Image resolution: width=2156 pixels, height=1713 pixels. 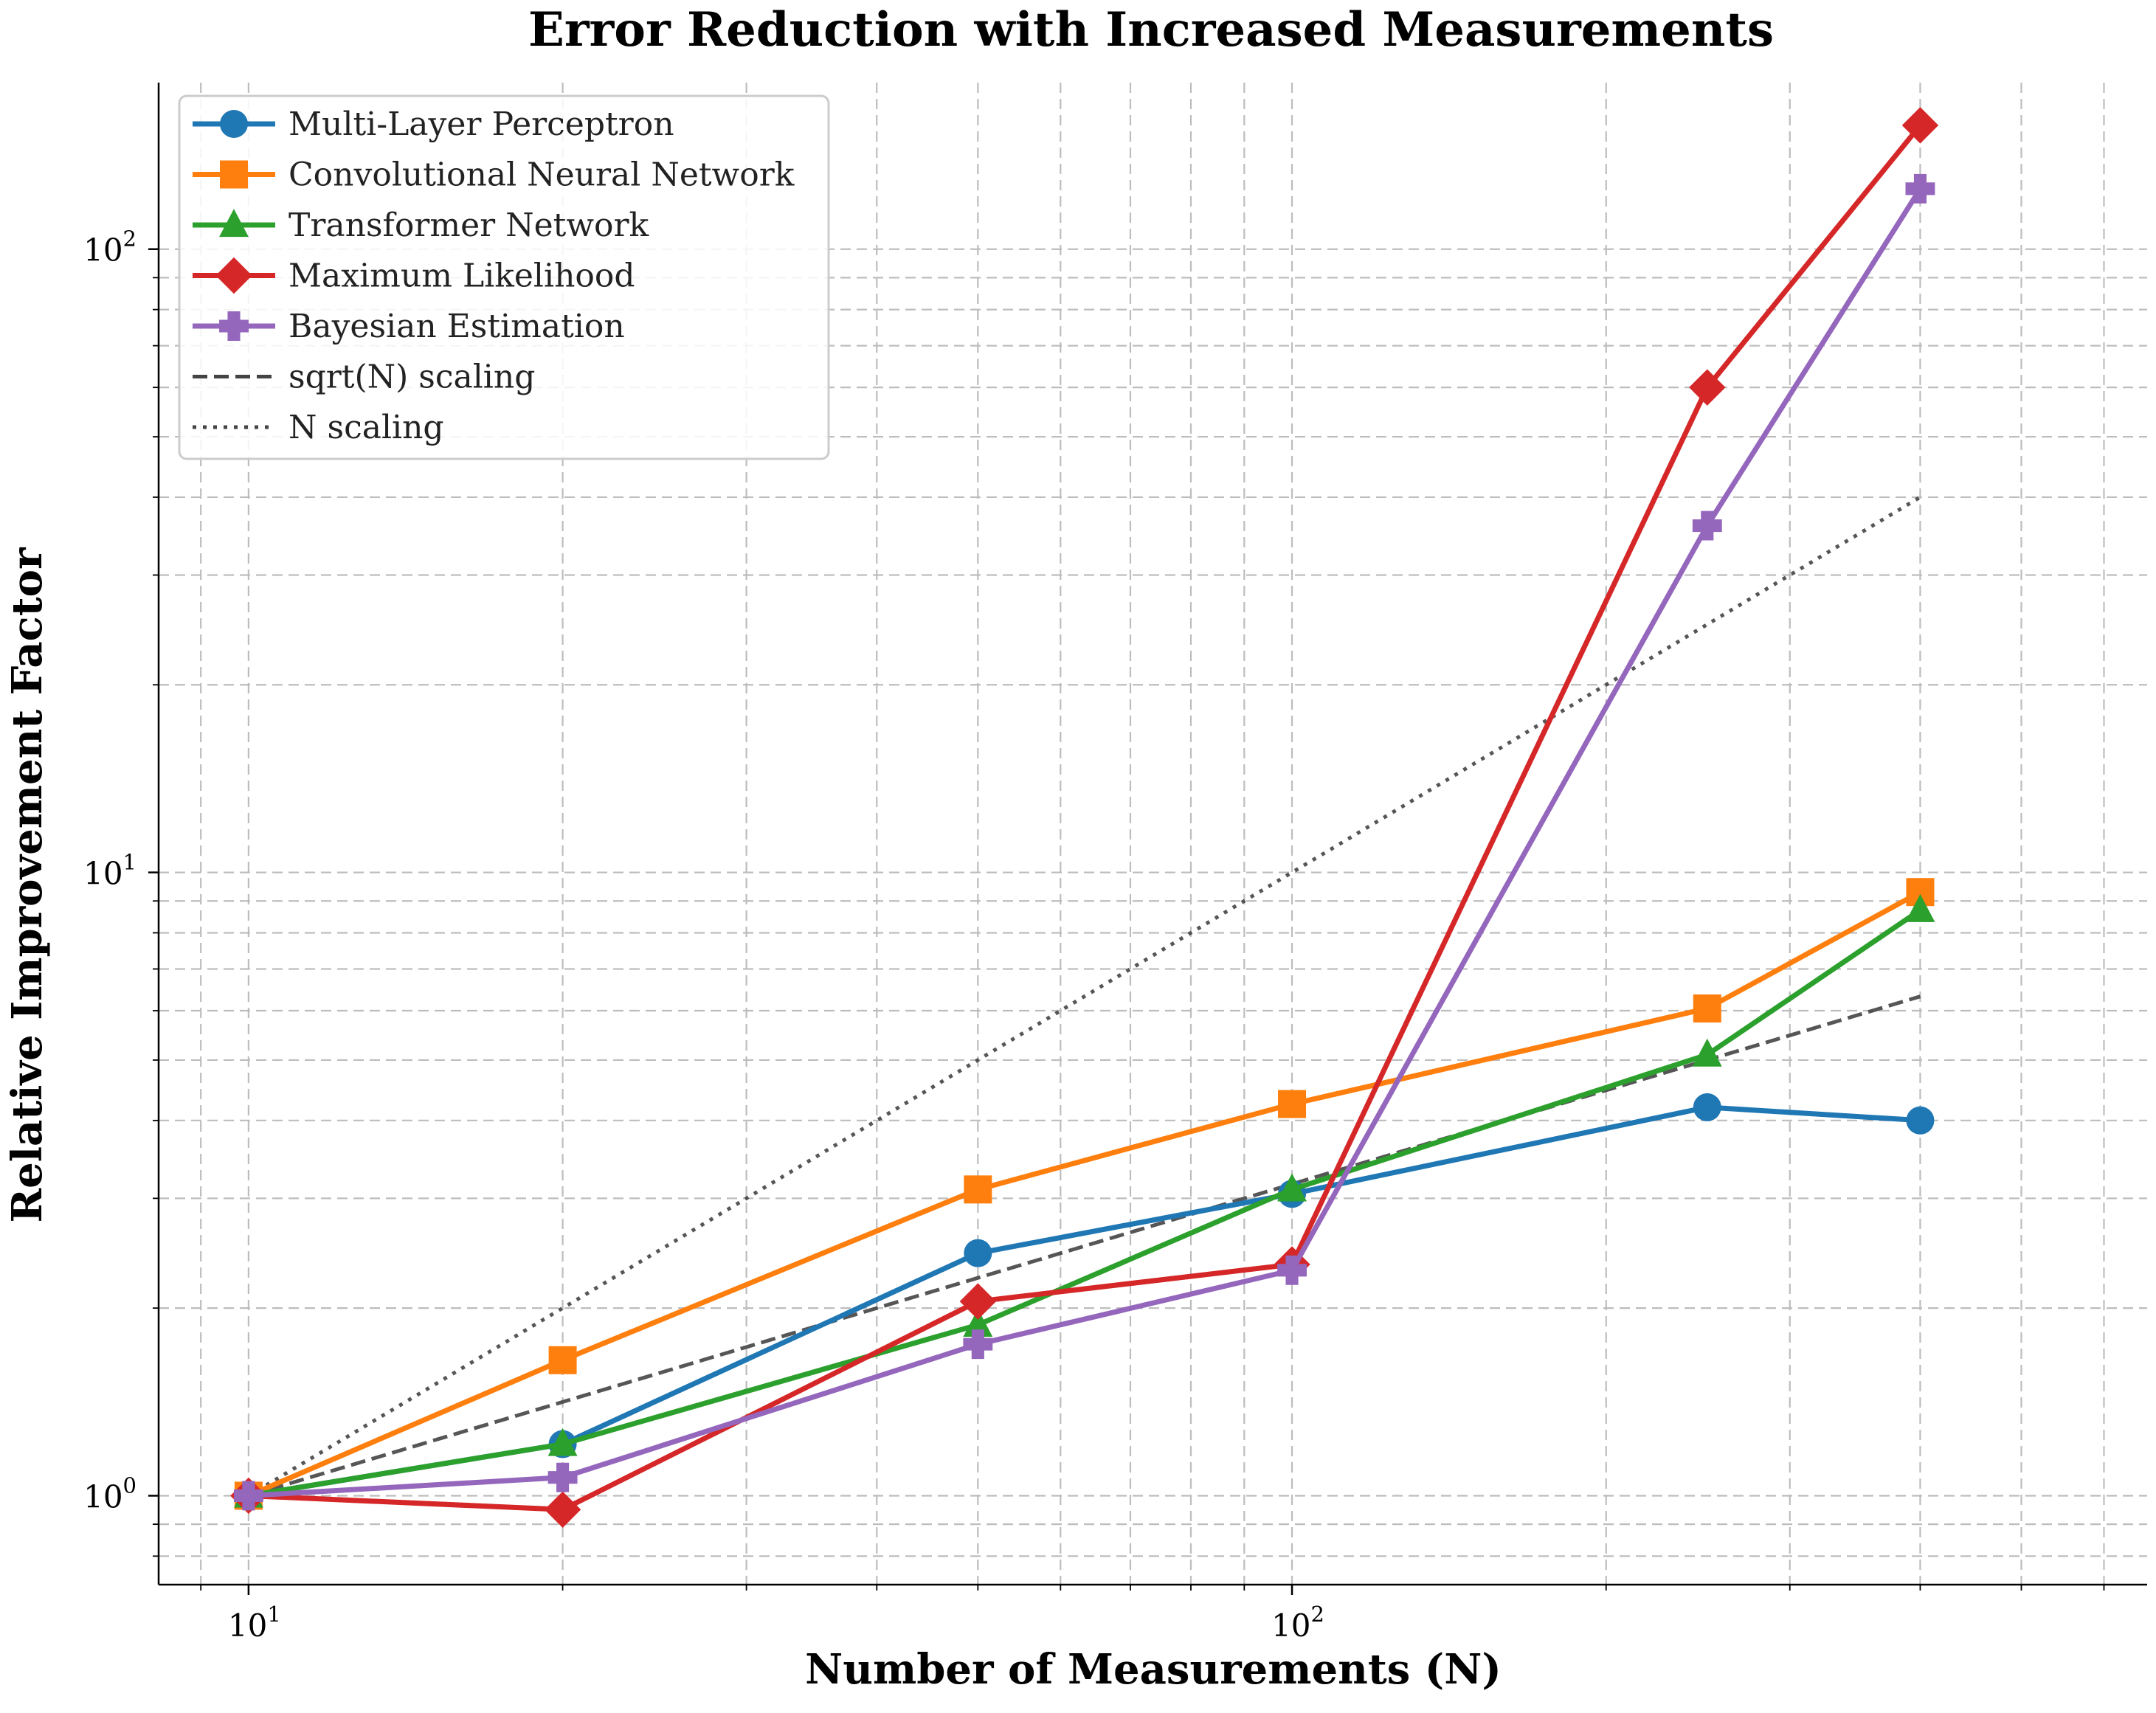 I want to click on legend-label: Maximum Likelihood, so click(x=461, y=276).